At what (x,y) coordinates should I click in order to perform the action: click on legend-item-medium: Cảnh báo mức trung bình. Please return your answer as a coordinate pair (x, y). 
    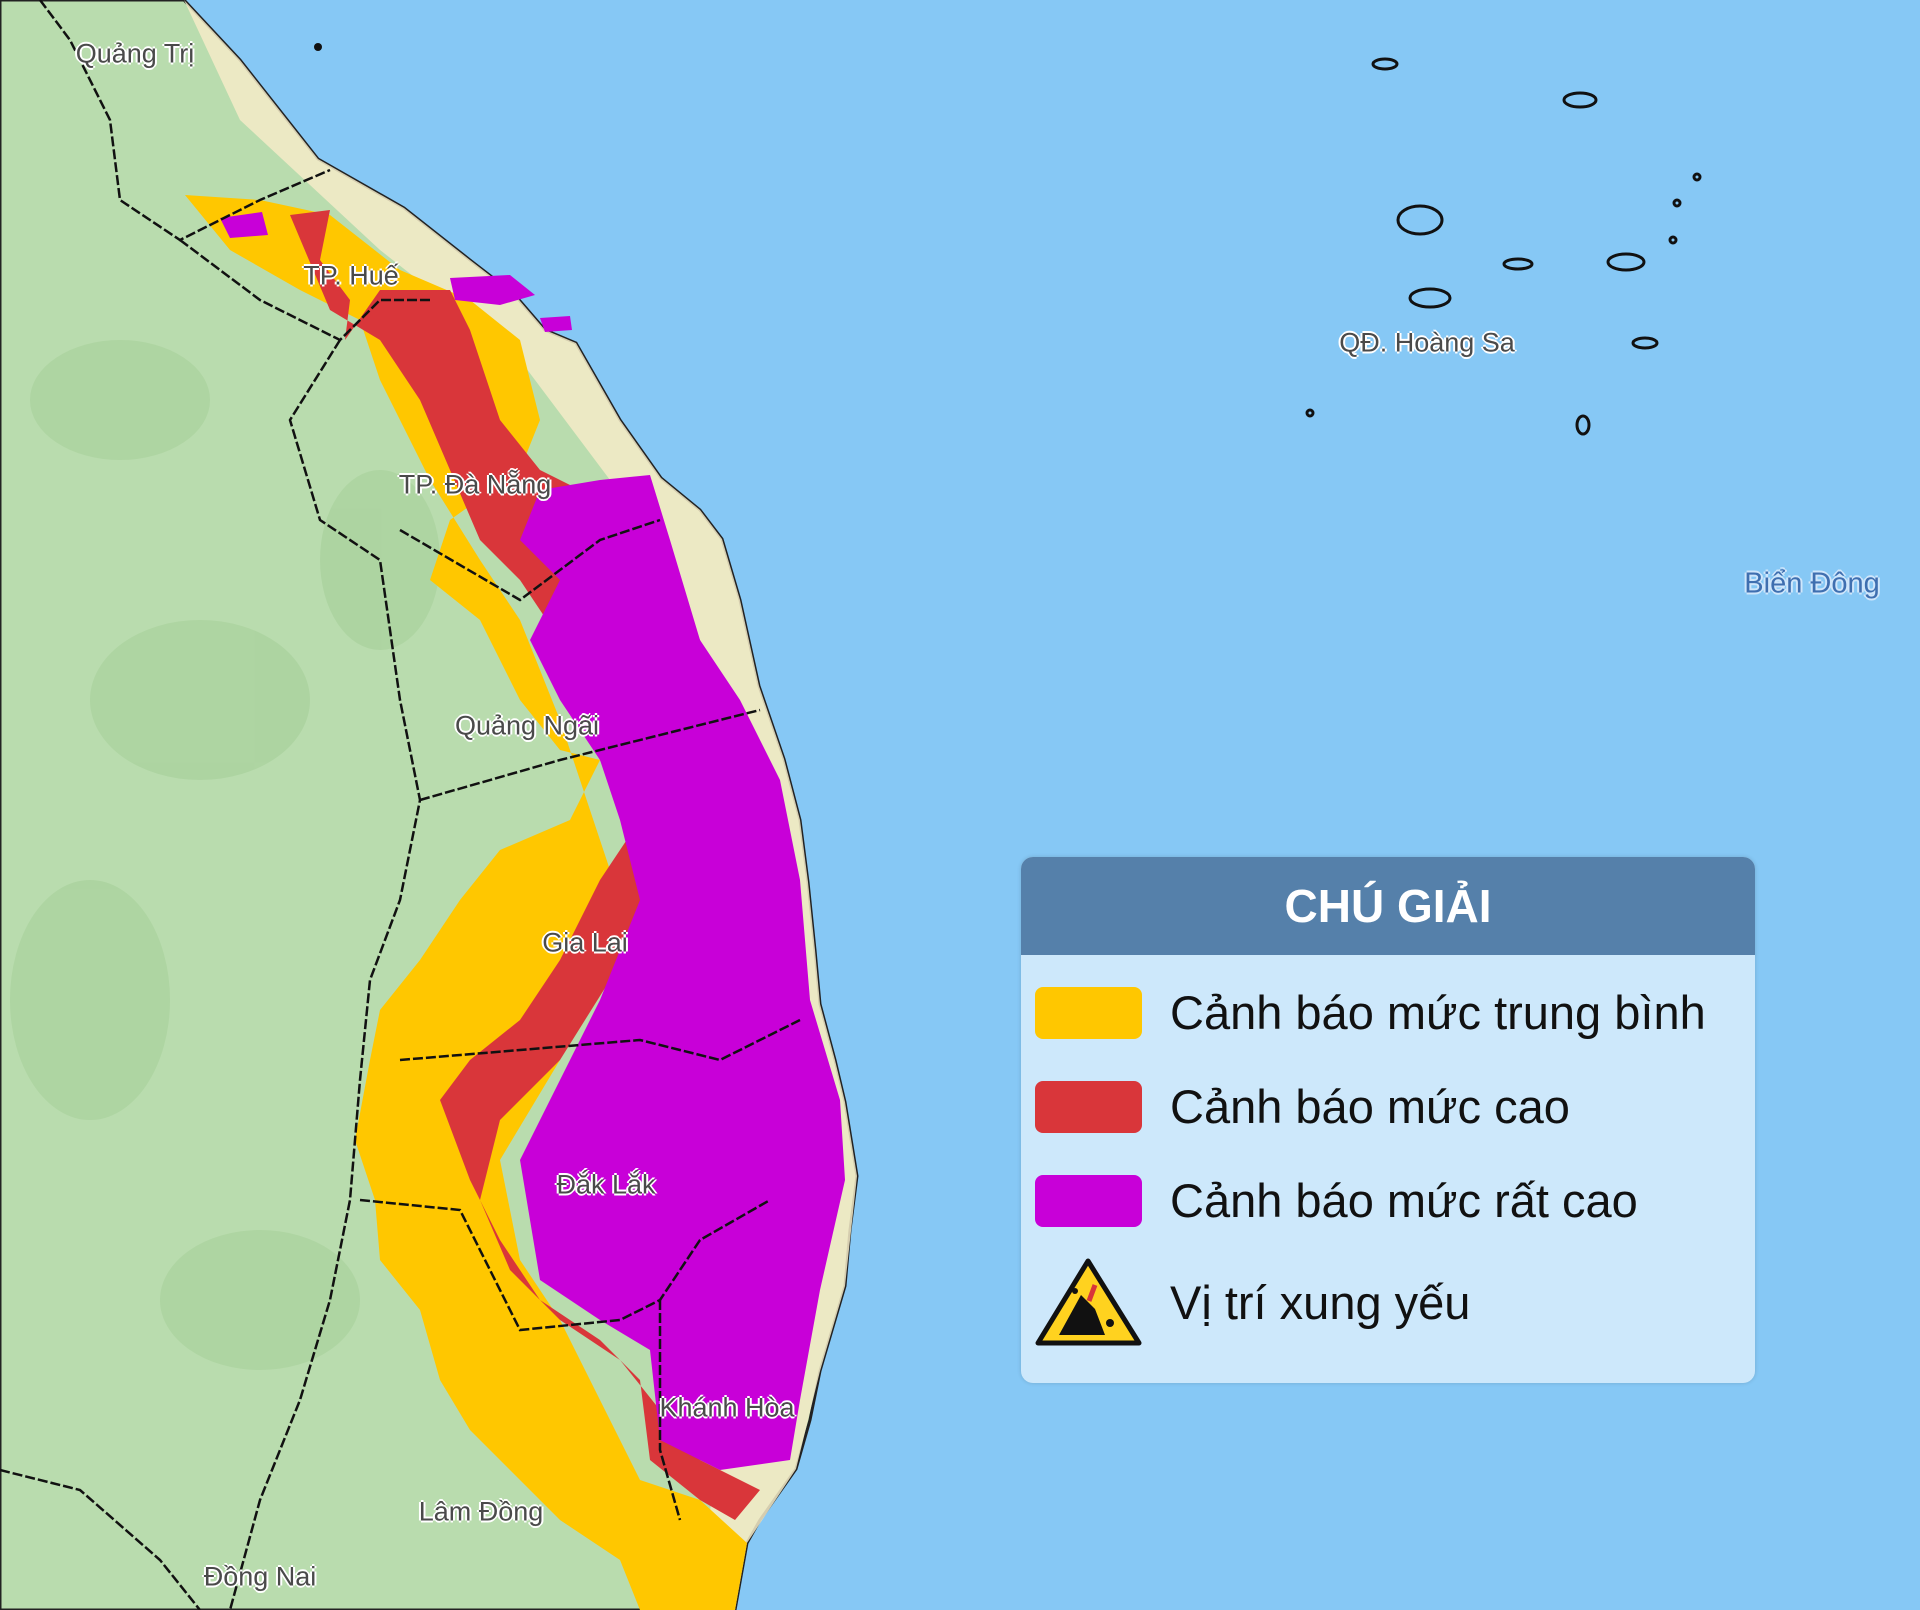
    Looking at the image, I should click on (1370, 1012).